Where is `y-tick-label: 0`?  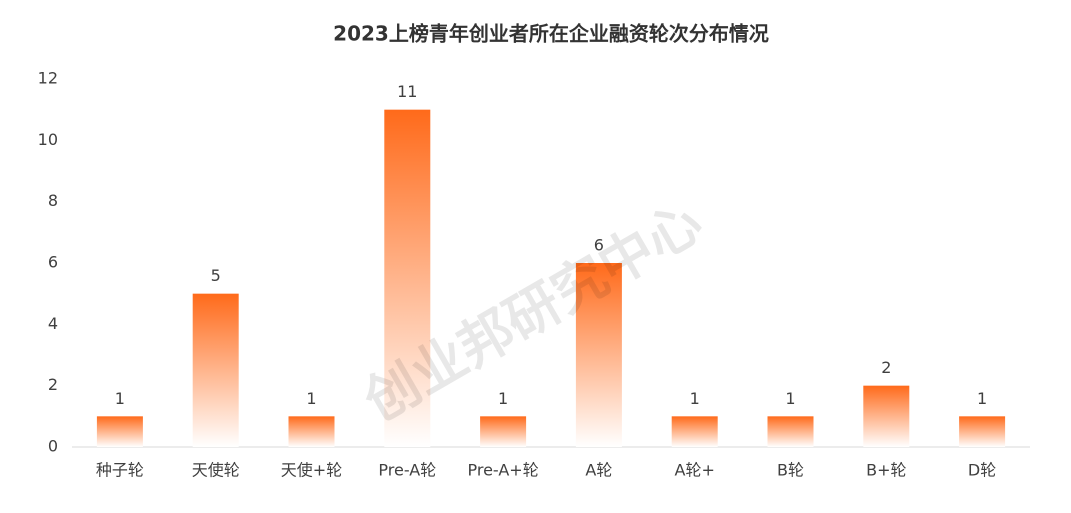 y-tick-label: 0 is located at coordinates (53, 446).